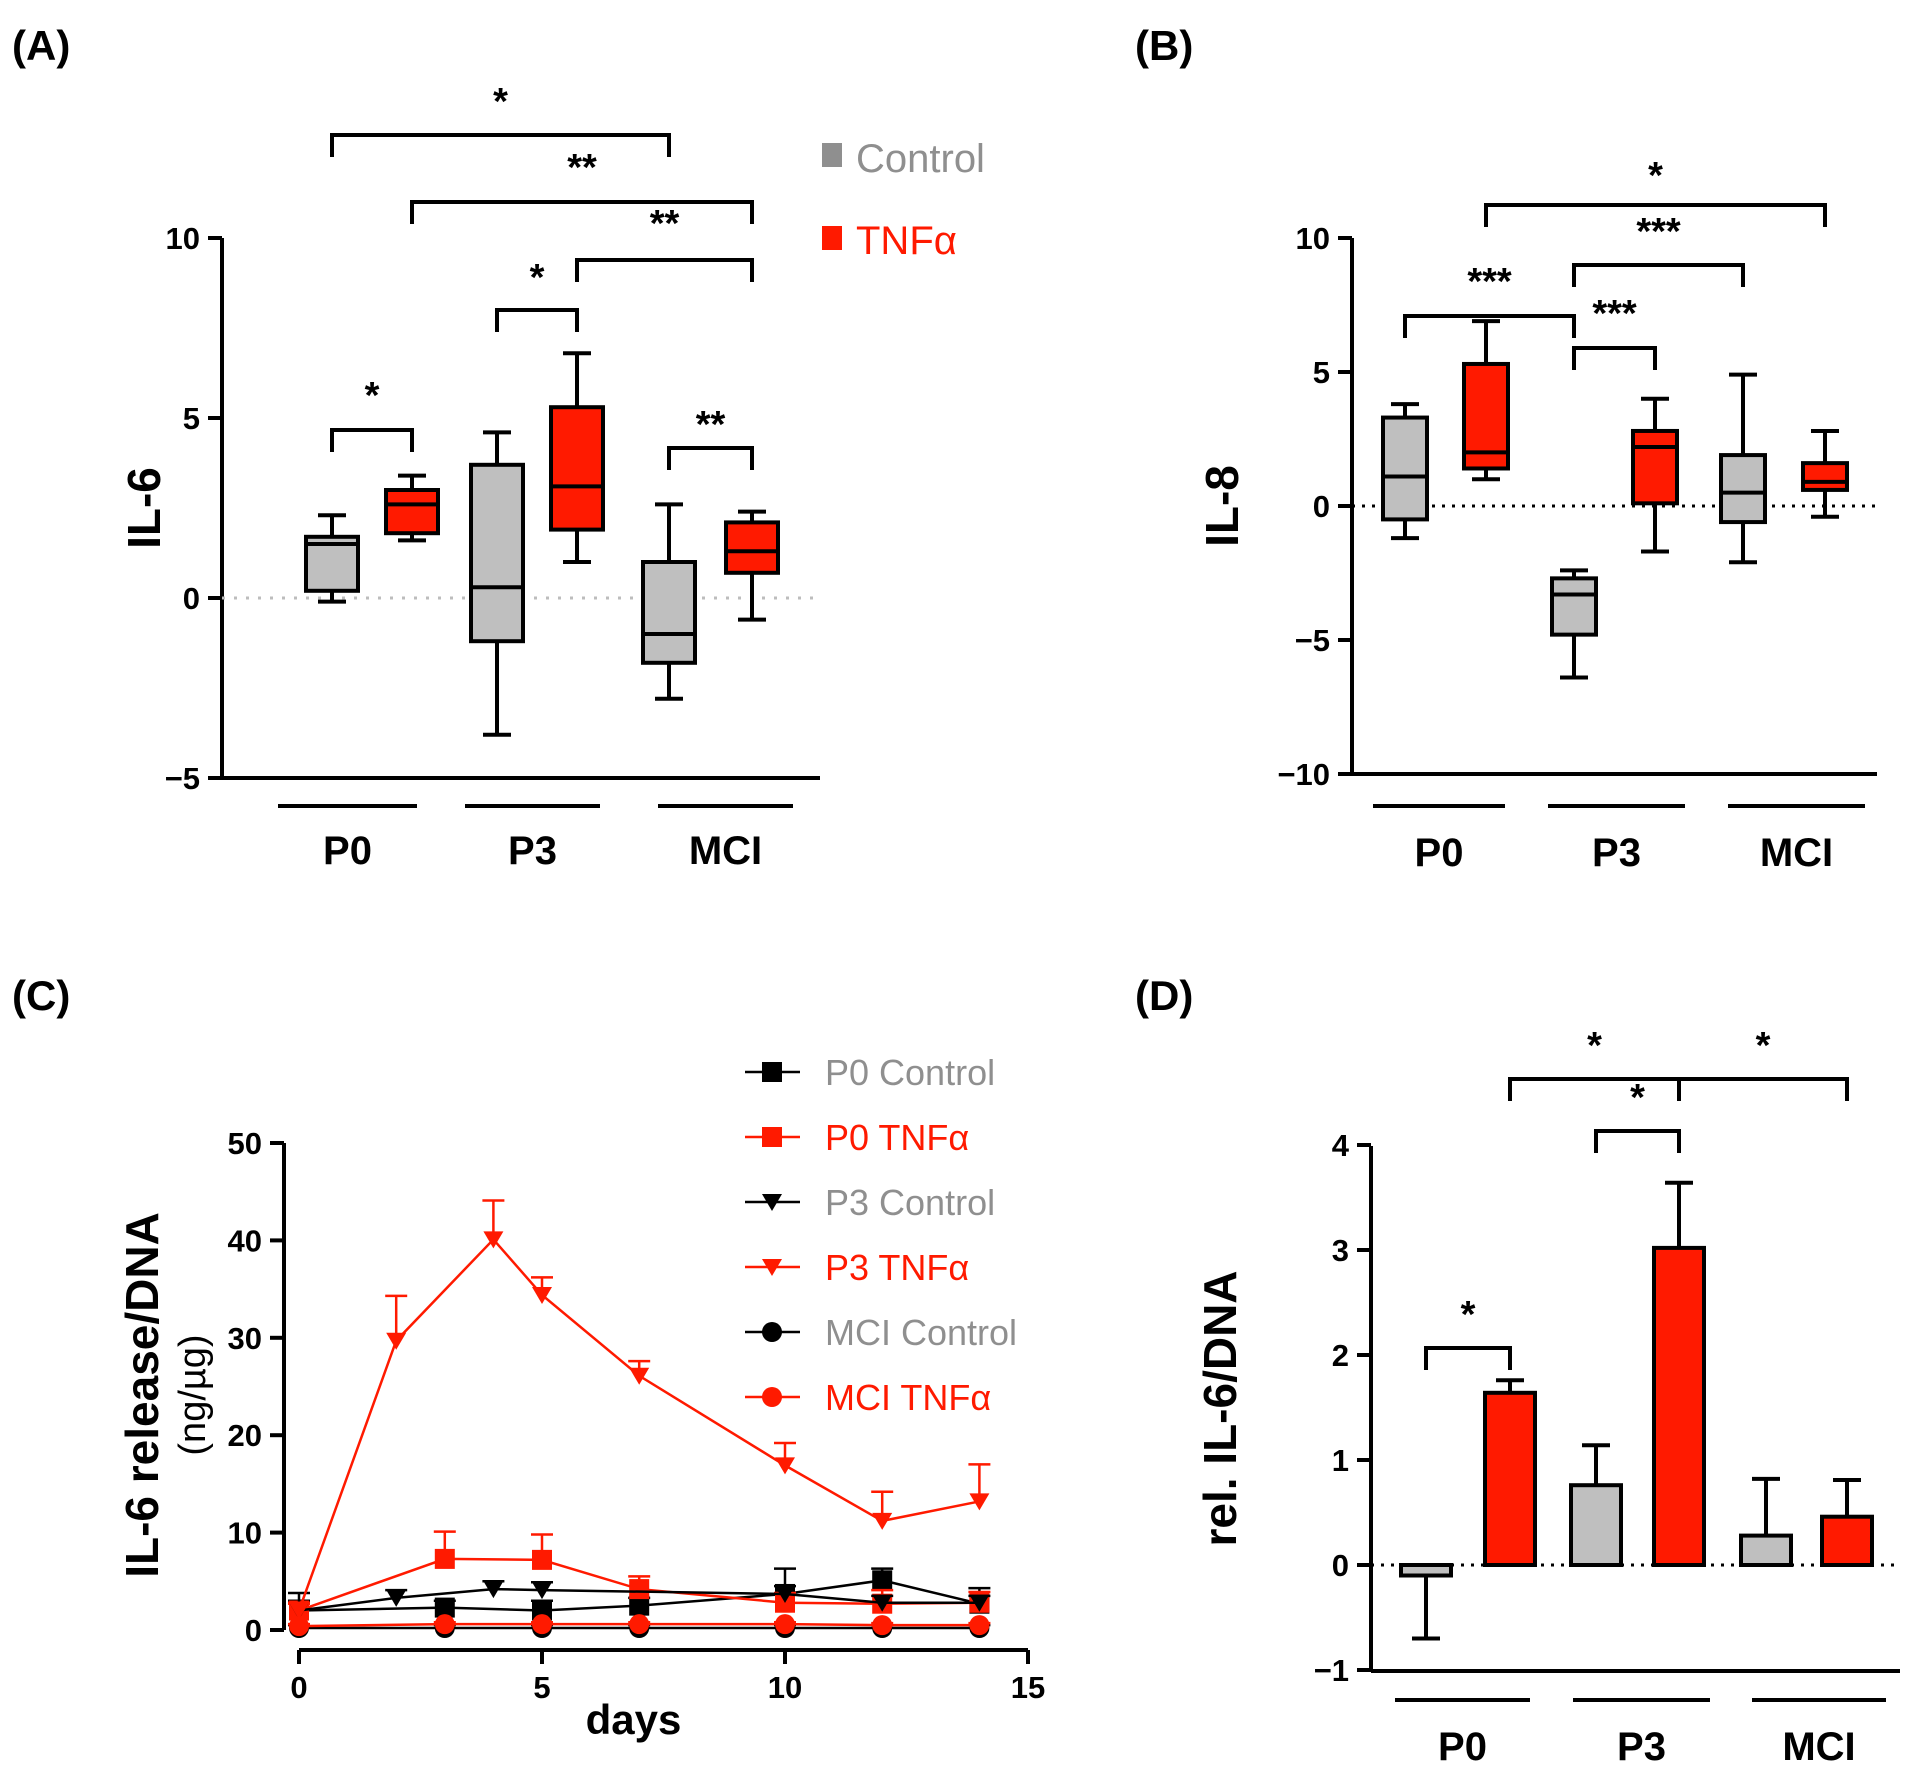 The width and height of the screenshot is (1916, 1779). Describe the element at coordinates (1616, 853) in the screenshot. I see `group-label: P3` at that location.